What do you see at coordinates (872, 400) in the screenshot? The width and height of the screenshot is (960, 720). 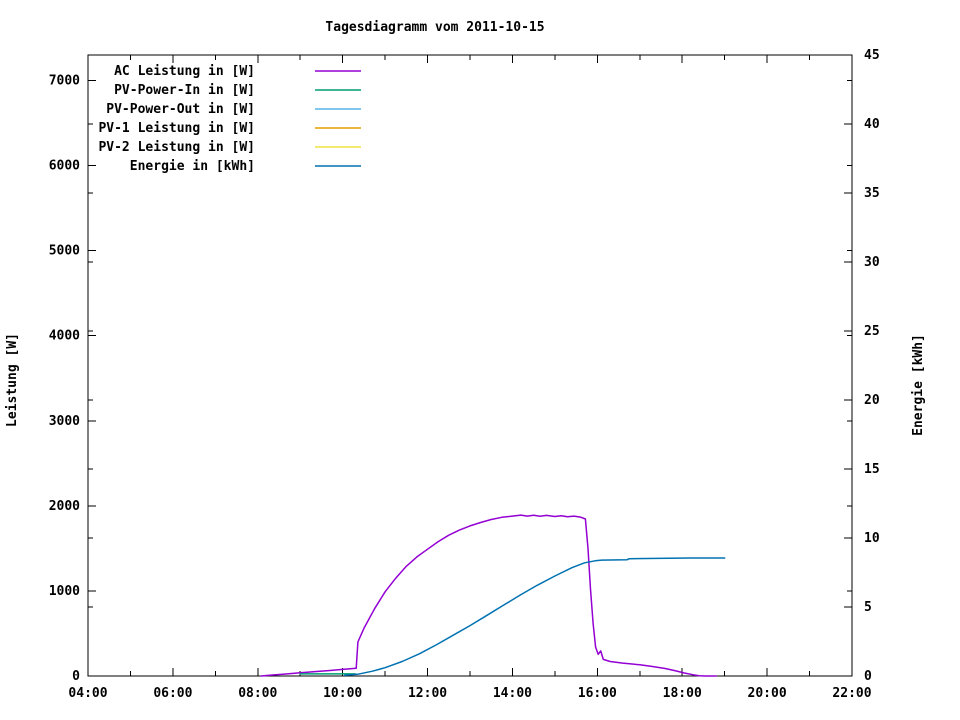 I see `y2-tick-label: 20` at bounding box center [872, 400].